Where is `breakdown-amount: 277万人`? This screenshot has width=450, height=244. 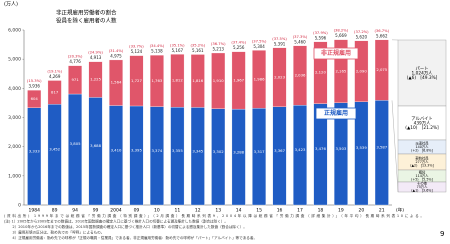
breakdown-amount: 277万人 is located at coordinates (423, 162).